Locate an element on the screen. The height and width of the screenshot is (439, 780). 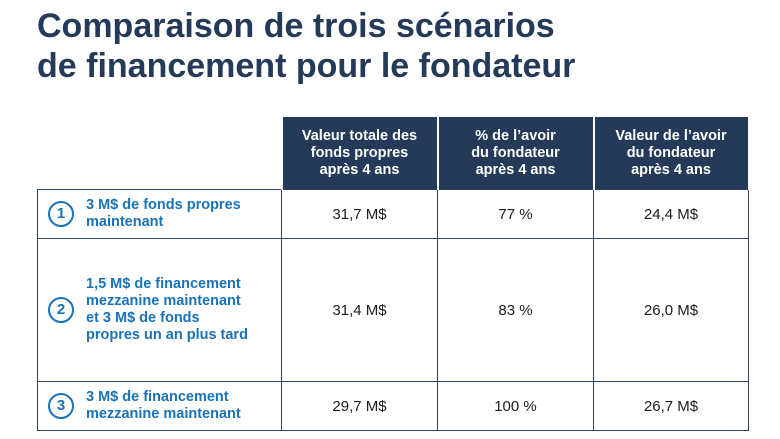
founder-equity-value: 26,0 M$ is located at coordinates (671, 310).